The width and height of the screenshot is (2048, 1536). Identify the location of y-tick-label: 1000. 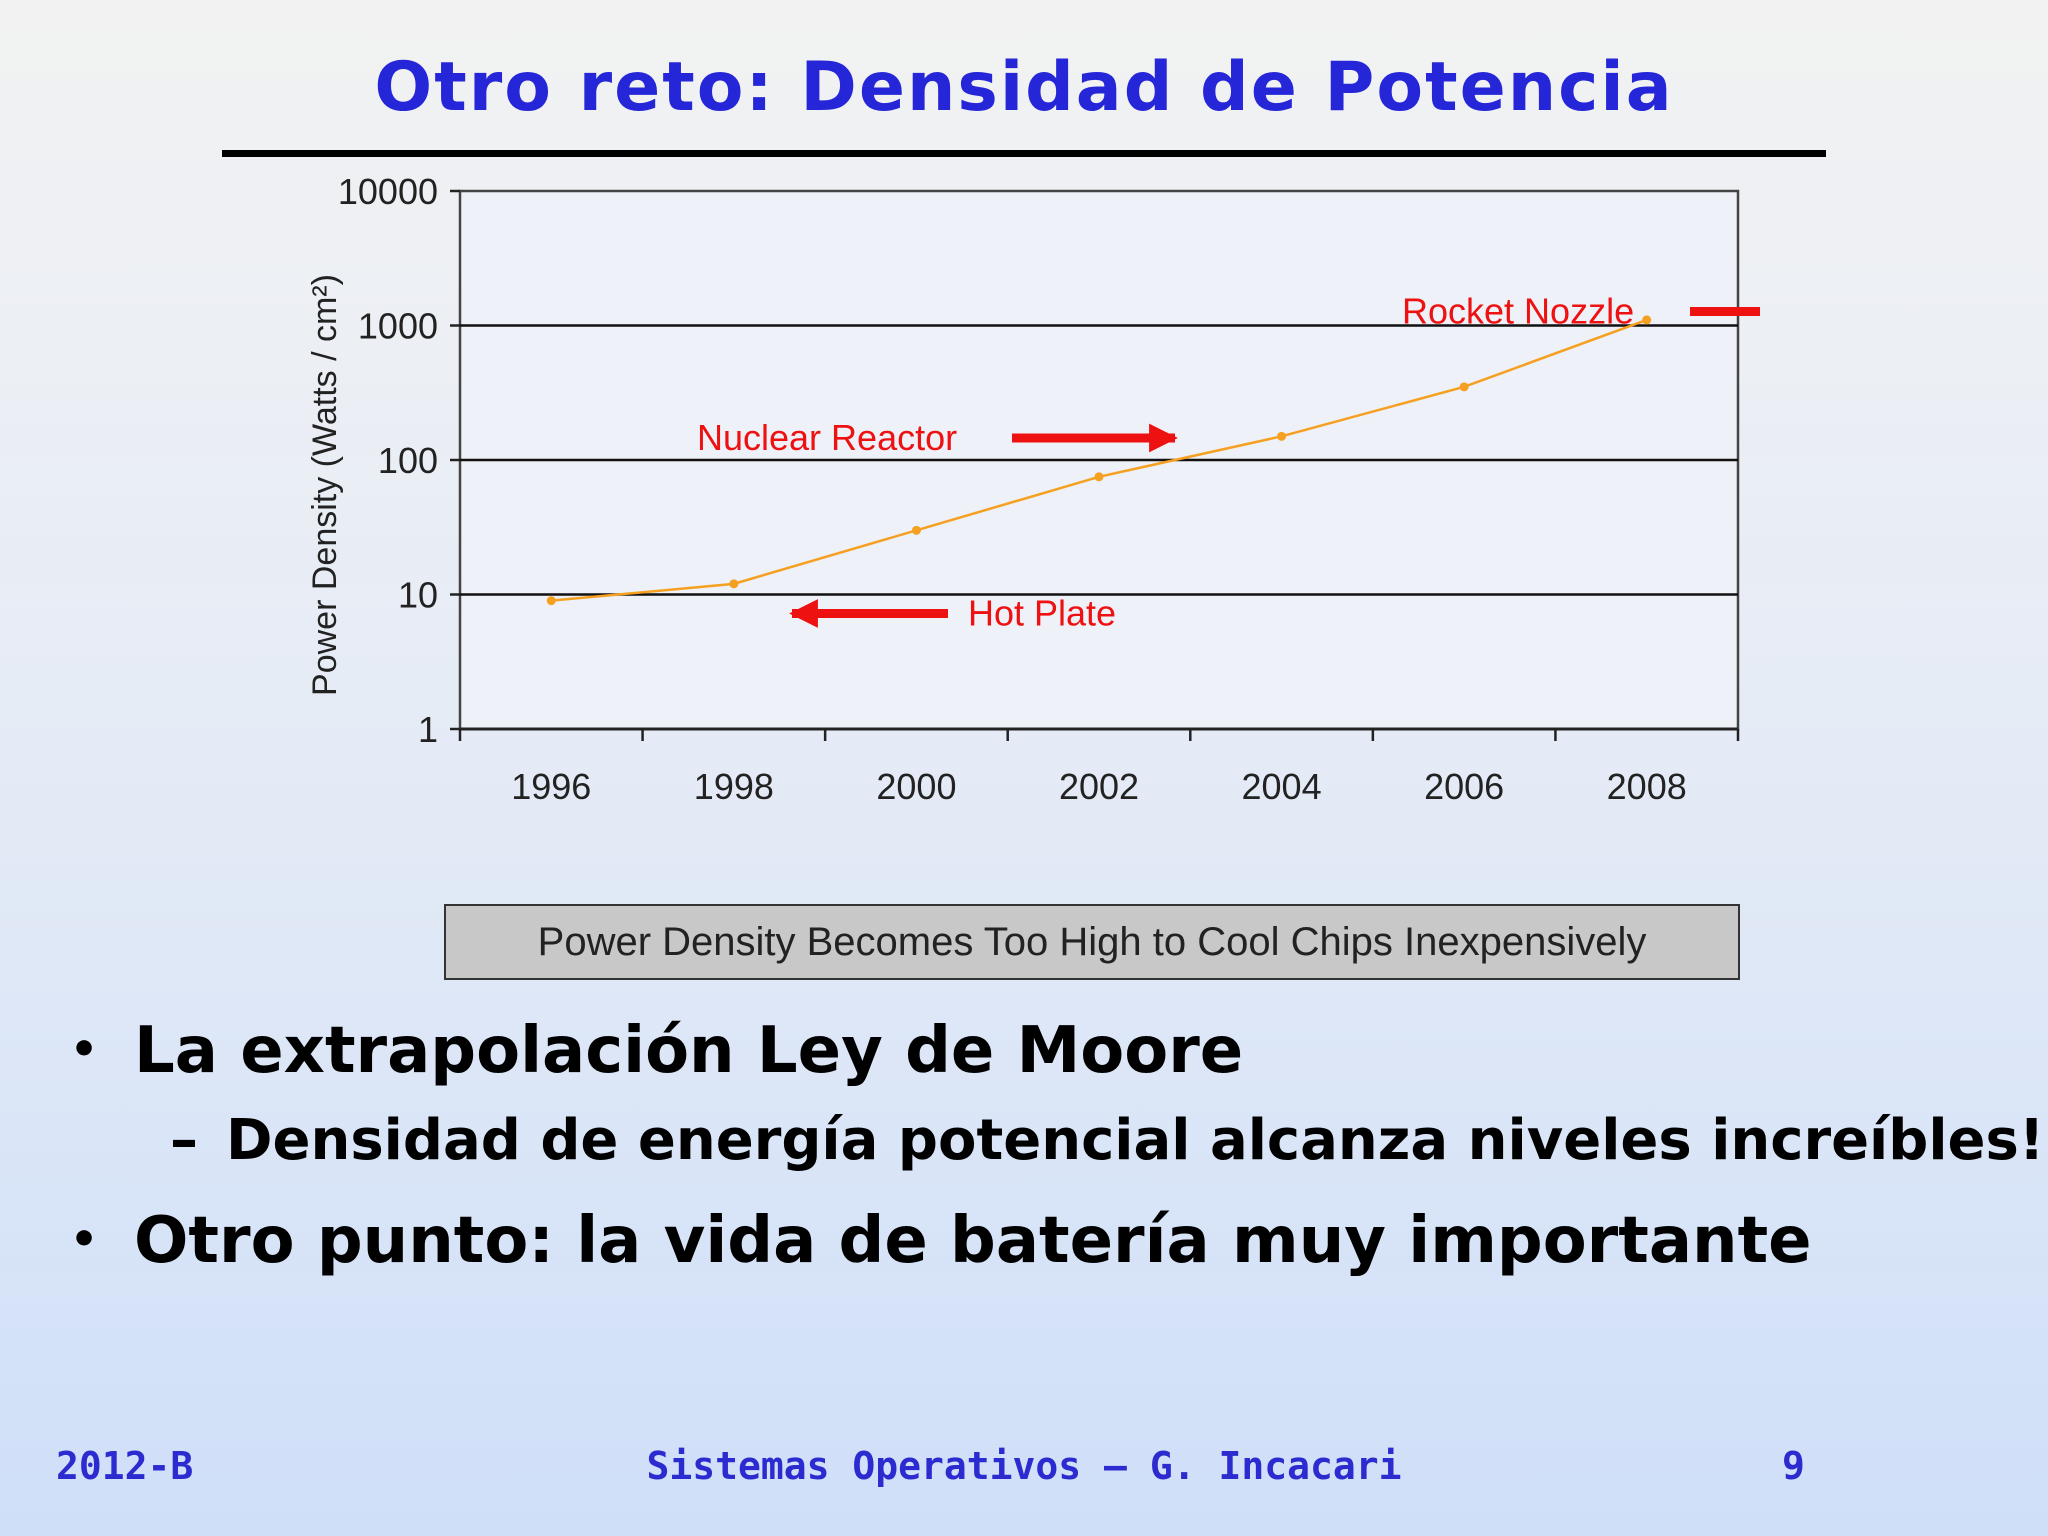
(398, 326).